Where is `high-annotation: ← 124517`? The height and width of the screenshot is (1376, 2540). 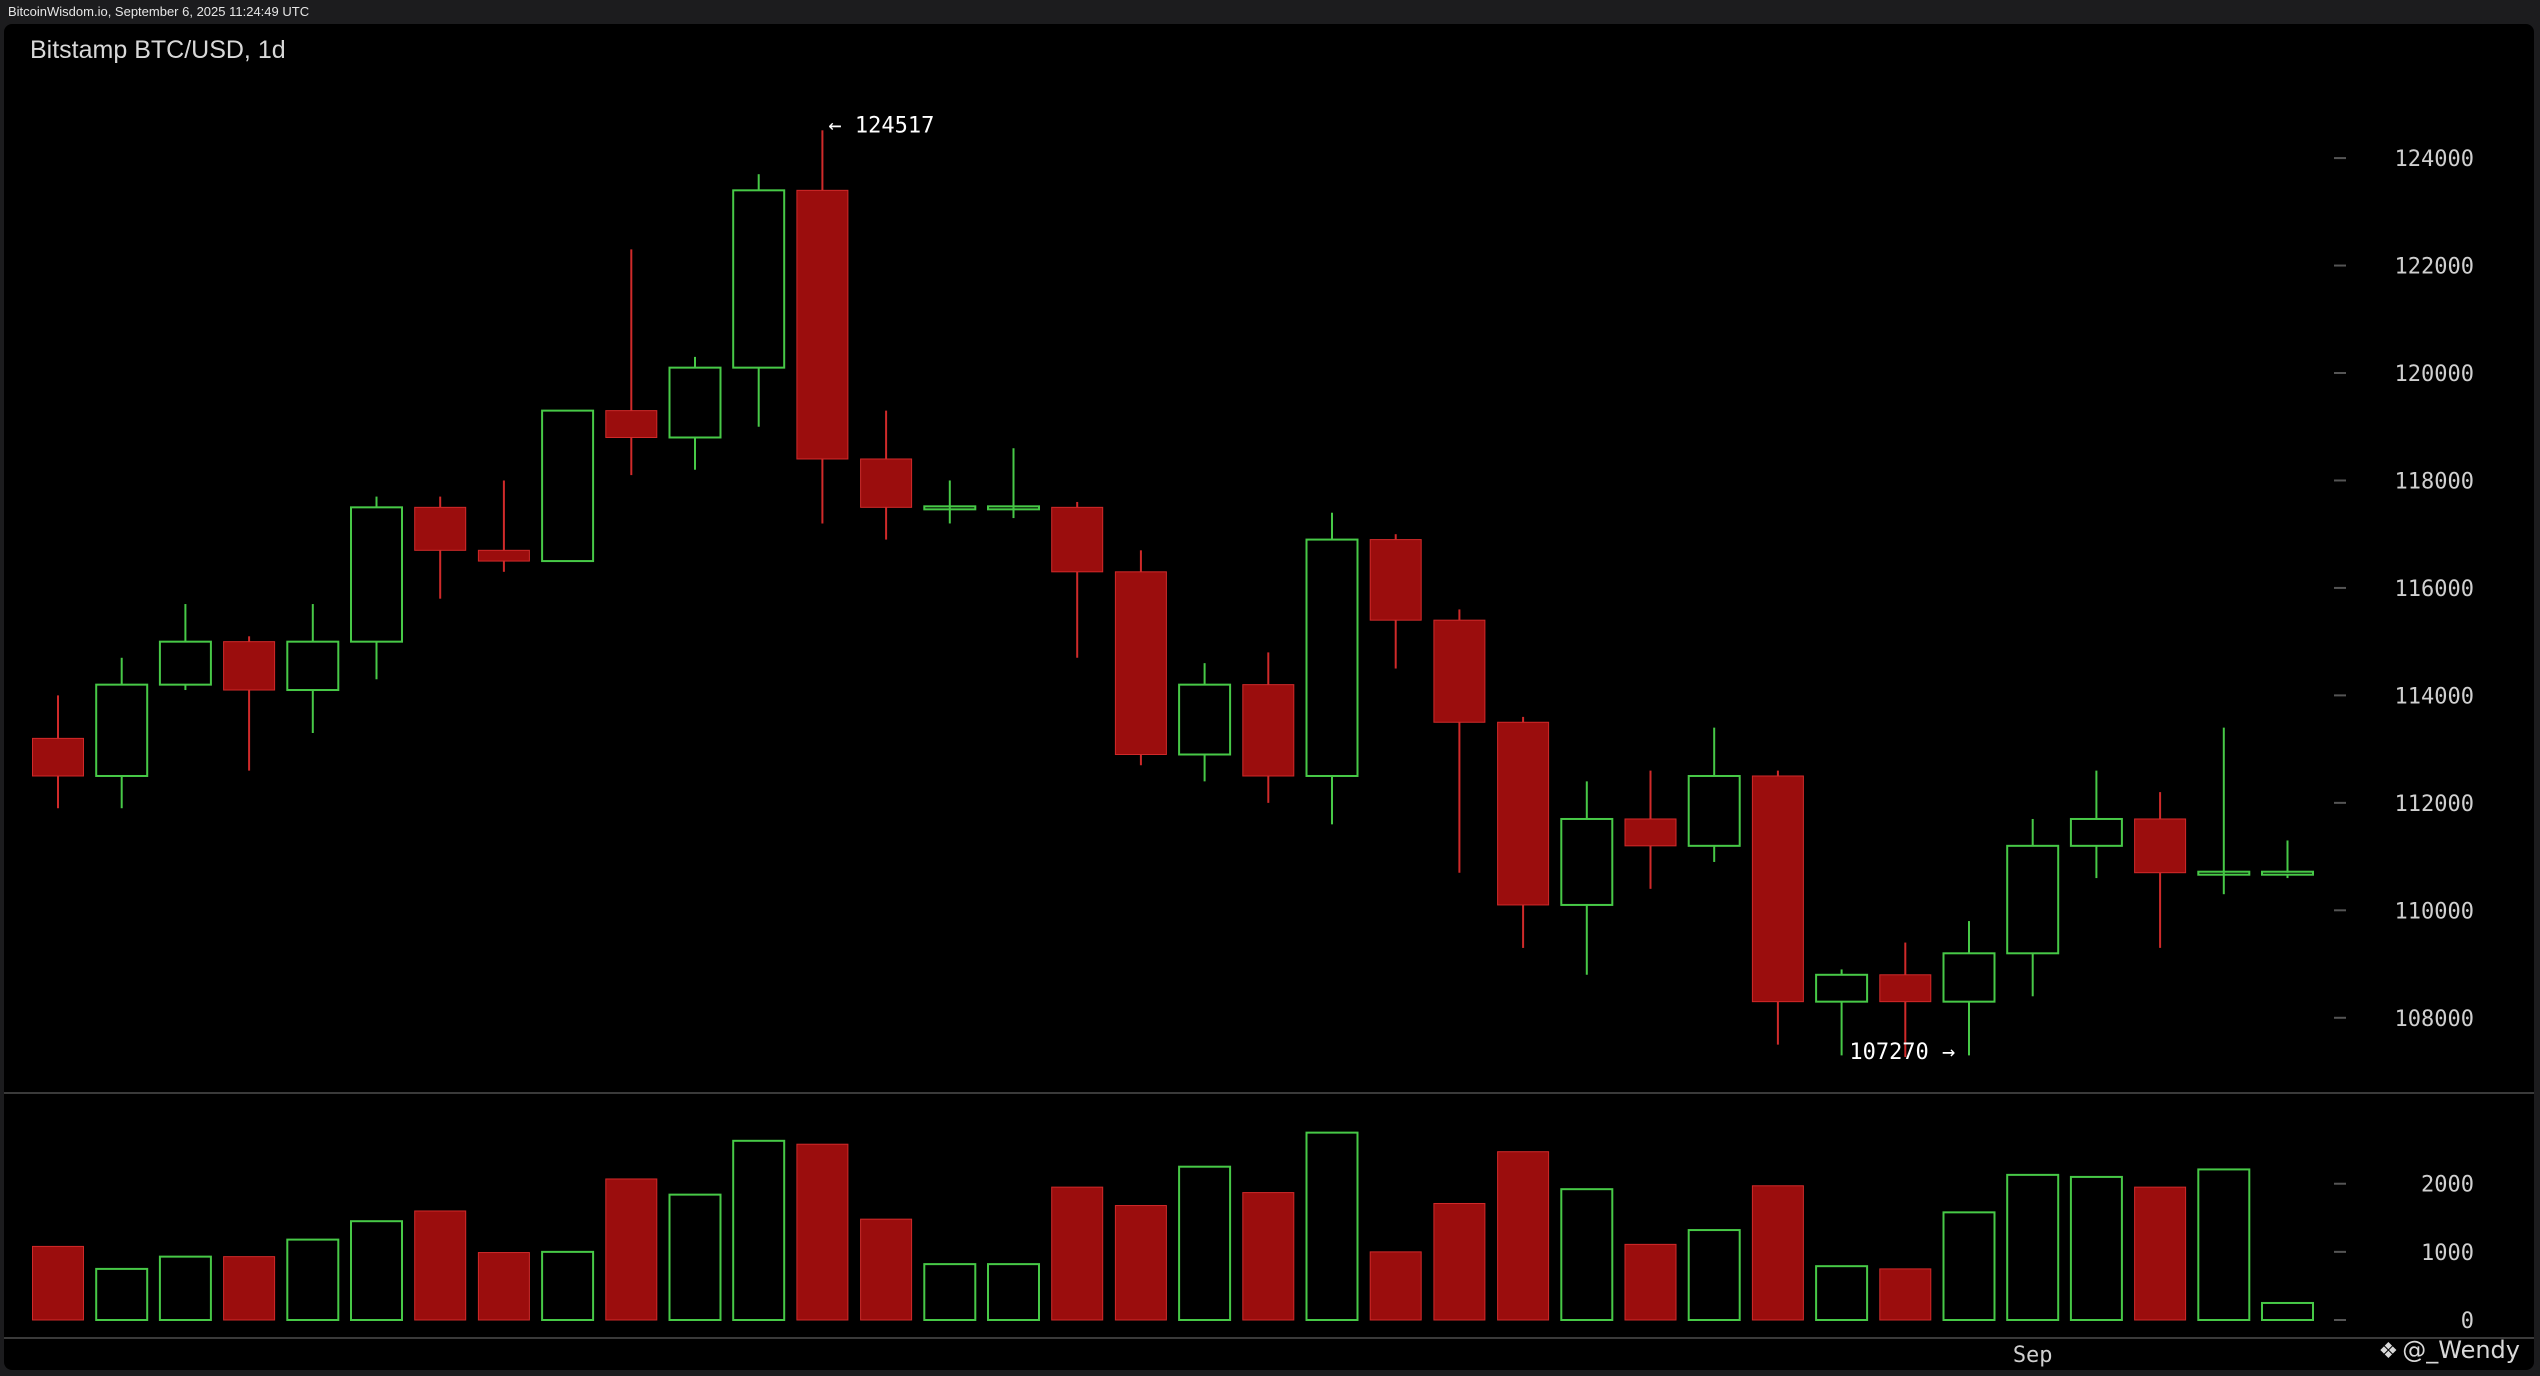 high-annotation: ← 124517 is located at coordinates (881, 125).